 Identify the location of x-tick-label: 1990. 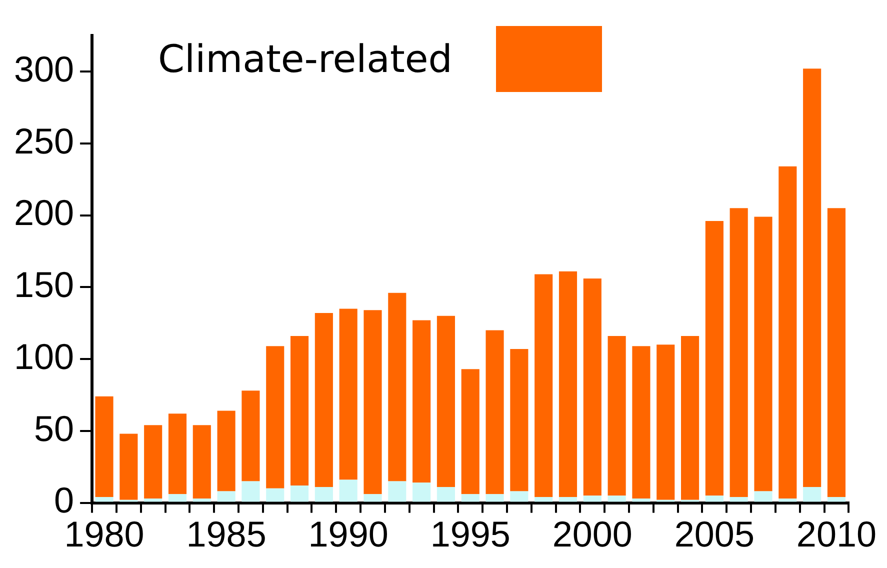
(348, 533).